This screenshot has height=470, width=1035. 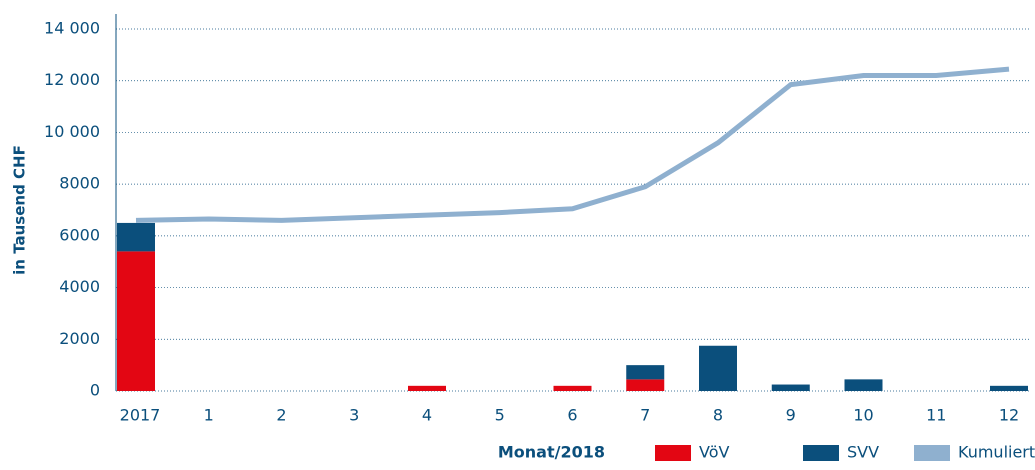 What do you see at coordinates (1009, 415) in the screenshot?
I see `x-tick-label: 12` at bounding box center [1009, 415].